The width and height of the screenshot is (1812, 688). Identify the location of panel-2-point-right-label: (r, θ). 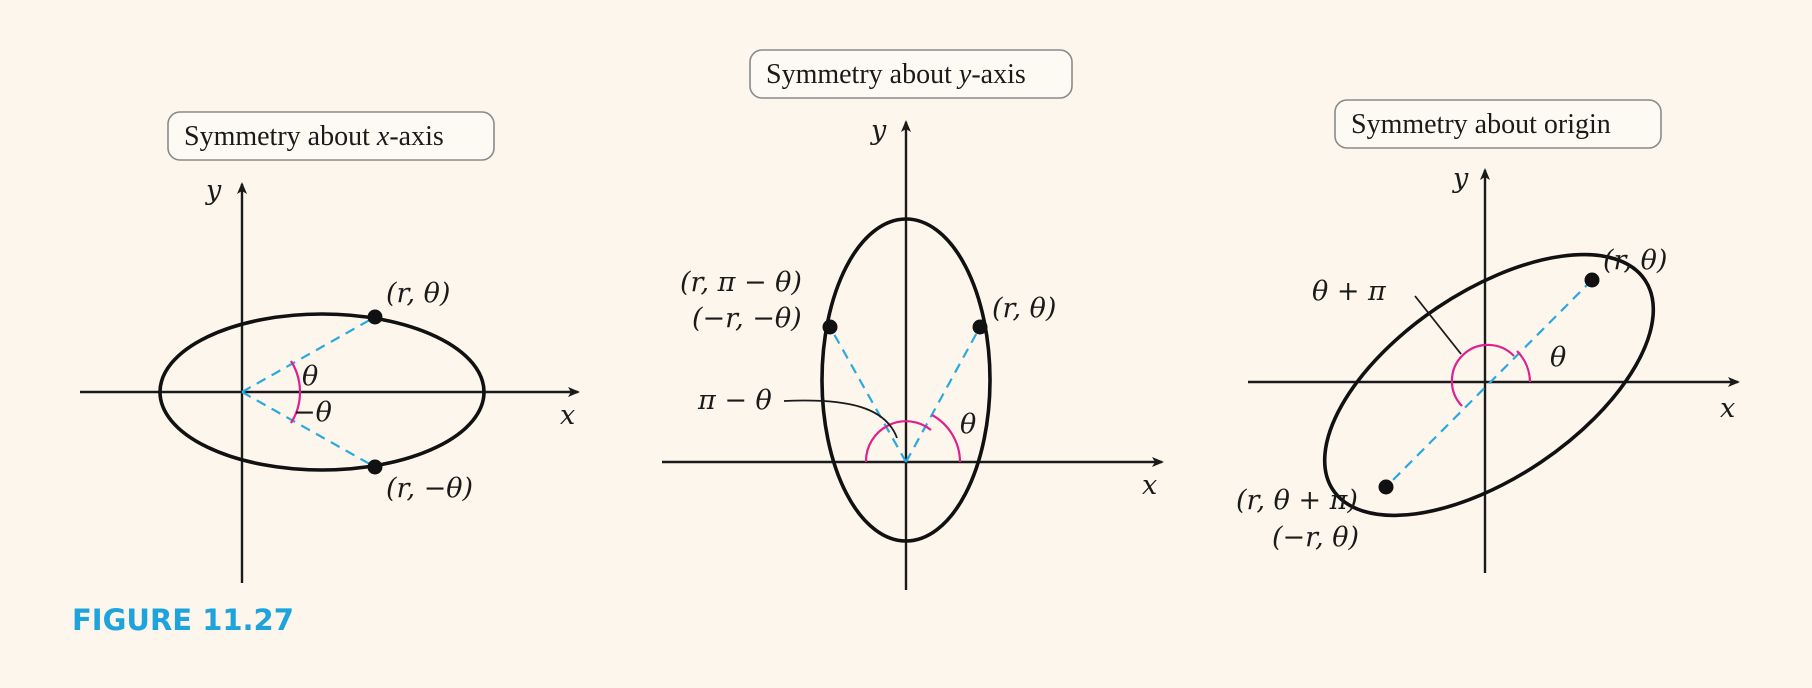
(1024, 308).